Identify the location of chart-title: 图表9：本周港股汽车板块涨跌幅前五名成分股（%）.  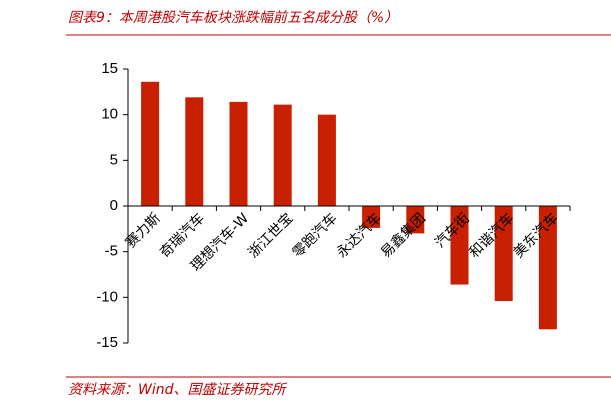
(233, 18).